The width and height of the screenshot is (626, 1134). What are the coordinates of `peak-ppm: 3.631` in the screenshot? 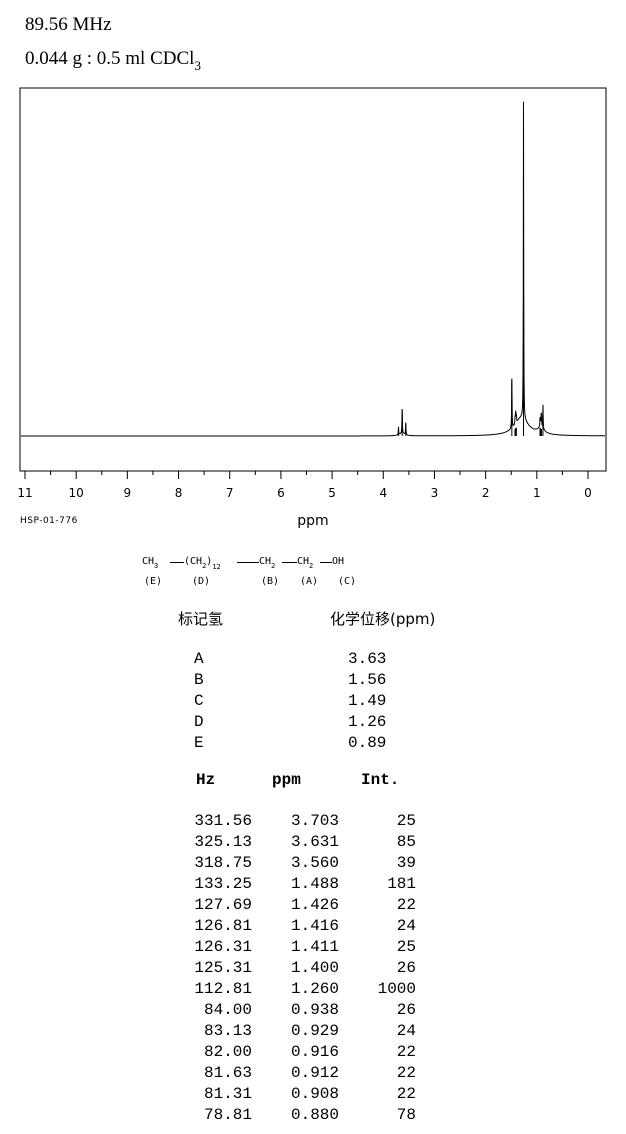 It's located at (314, 842).